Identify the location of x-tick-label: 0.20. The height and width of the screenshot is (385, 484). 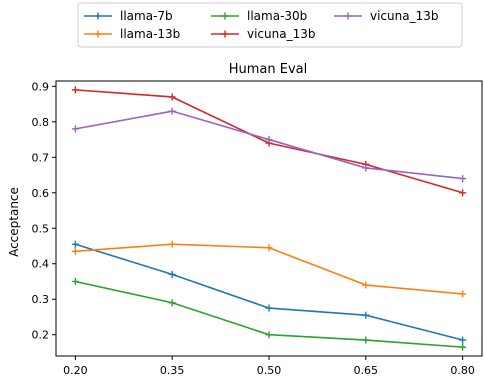
(75, 370).